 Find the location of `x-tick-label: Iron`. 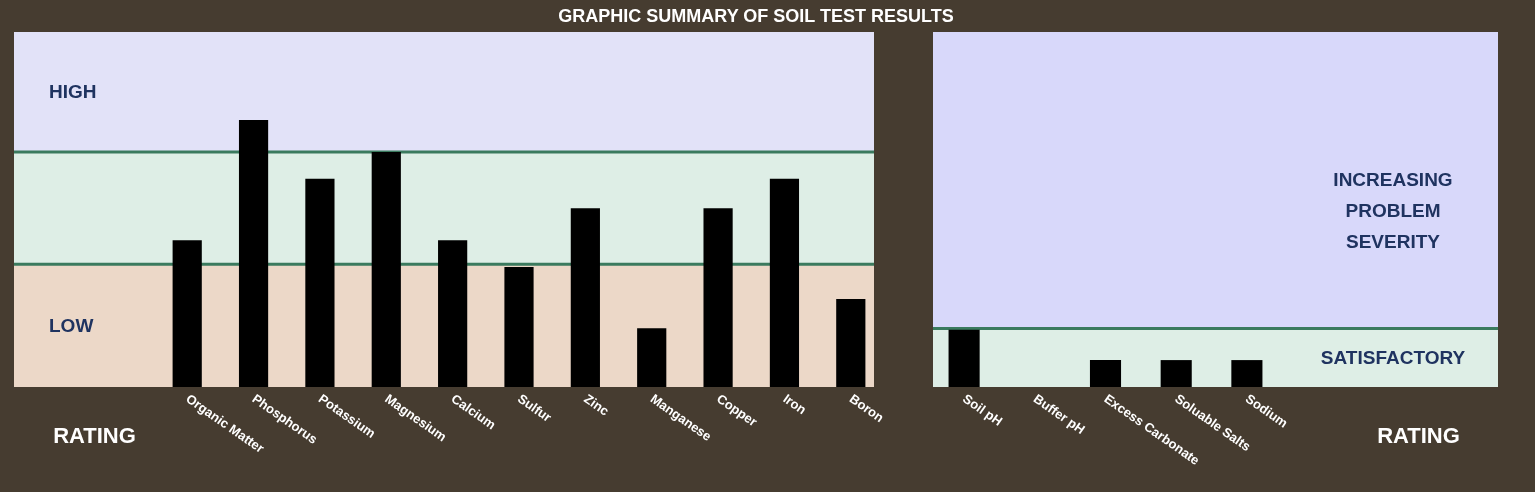

x-tick-label: Iron is located at coordinates (795, 404).